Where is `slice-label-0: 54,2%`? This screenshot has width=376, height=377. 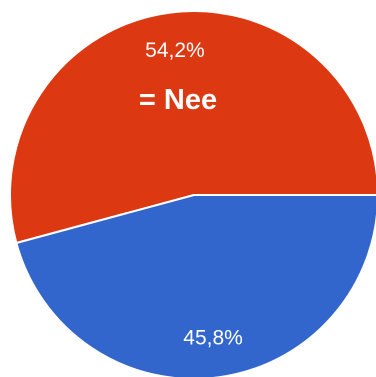 slice-label-0: 54,2% is located at coordinates (175, 50).